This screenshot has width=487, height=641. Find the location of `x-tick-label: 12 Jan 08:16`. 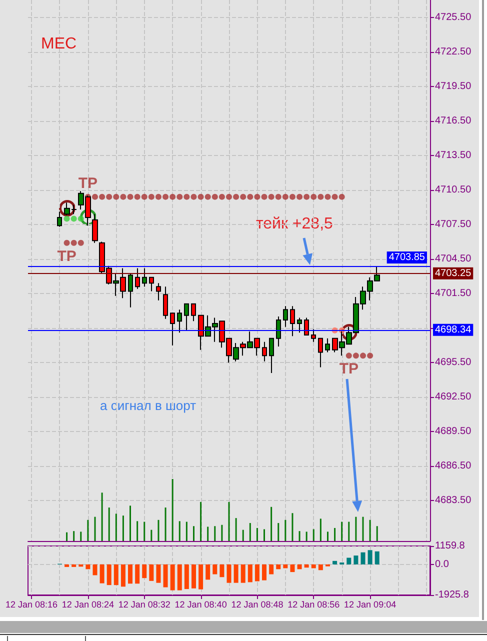

x-tick-label: 12 Jan 08:16 is located at coordinates (32, 605).